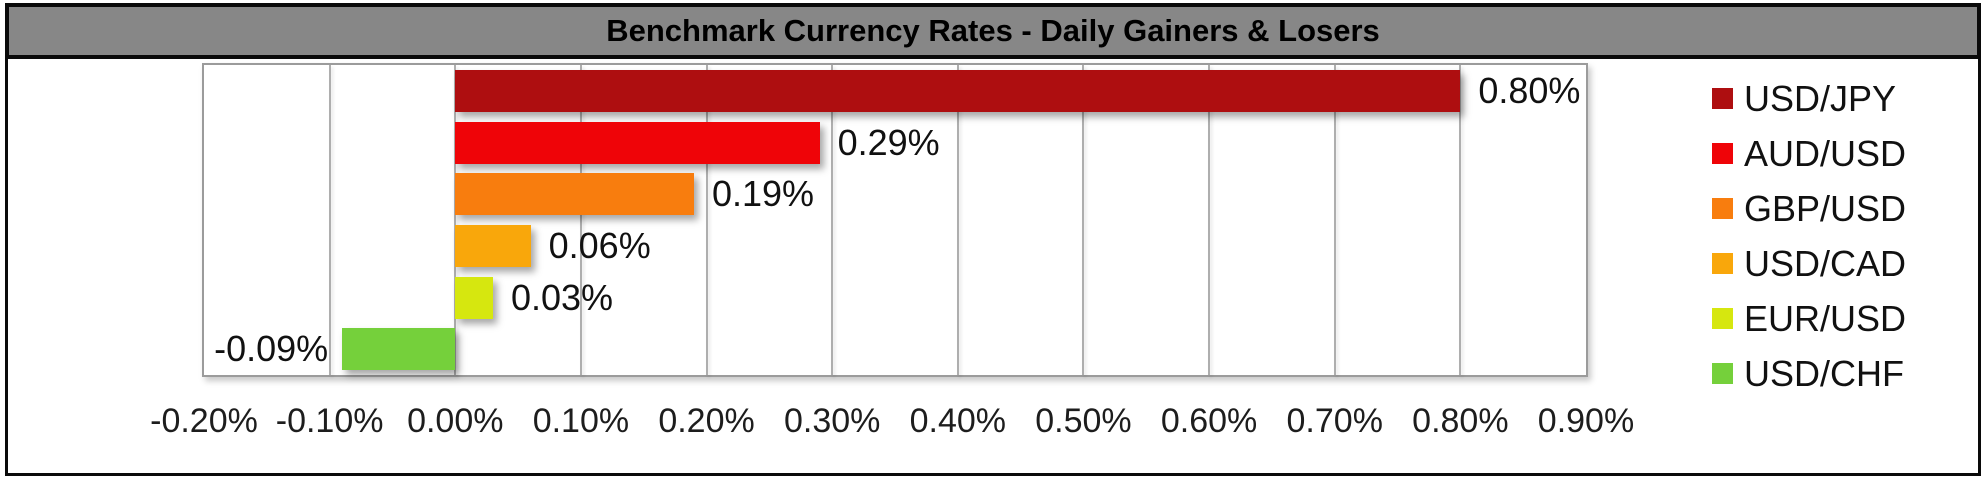 The width and height of the screenshot is (1986, 484). Describe the element at coordinates (1825, 318) in the screenshot. I see `legend-label: EUR/USD` at that location.